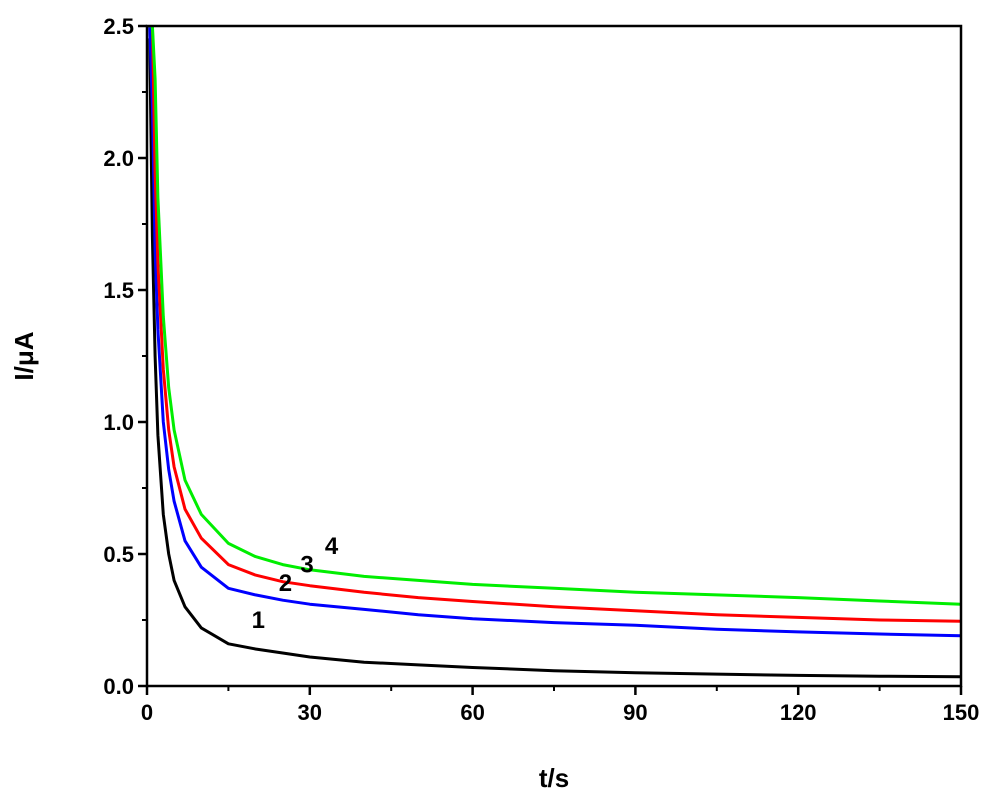  What do you see at coordinates (961, 712) in the screenshot?
I see `x-tick-label: 150` at bounding box center [961, 712].